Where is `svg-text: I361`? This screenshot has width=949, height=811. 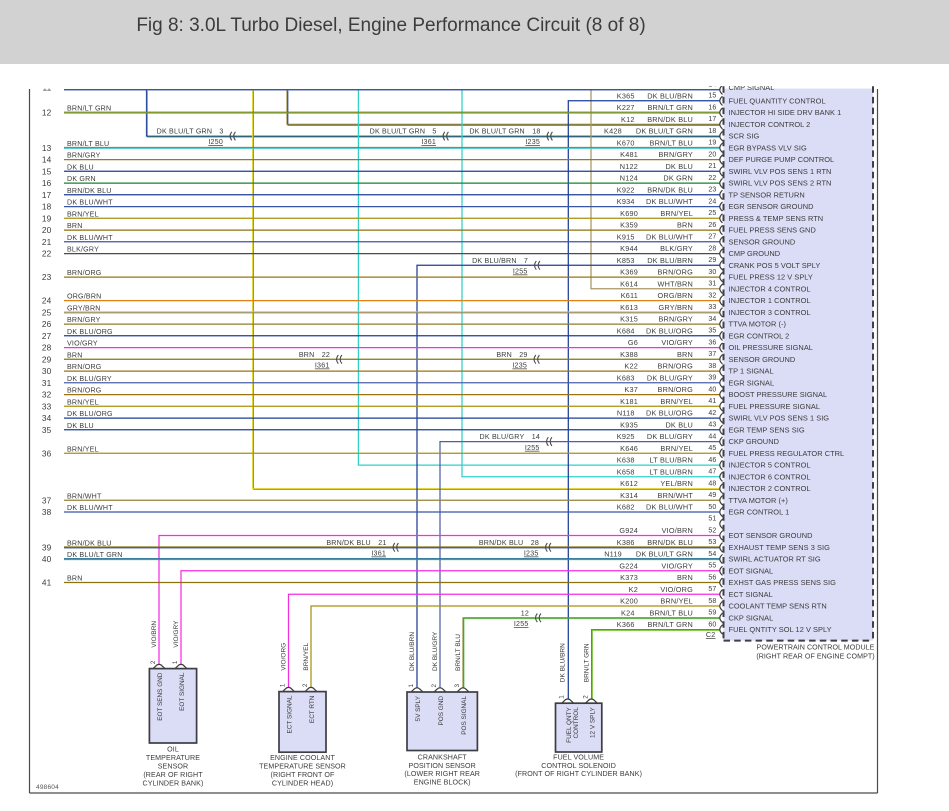 svg-text: I361 is located at coordinates (378, 554).